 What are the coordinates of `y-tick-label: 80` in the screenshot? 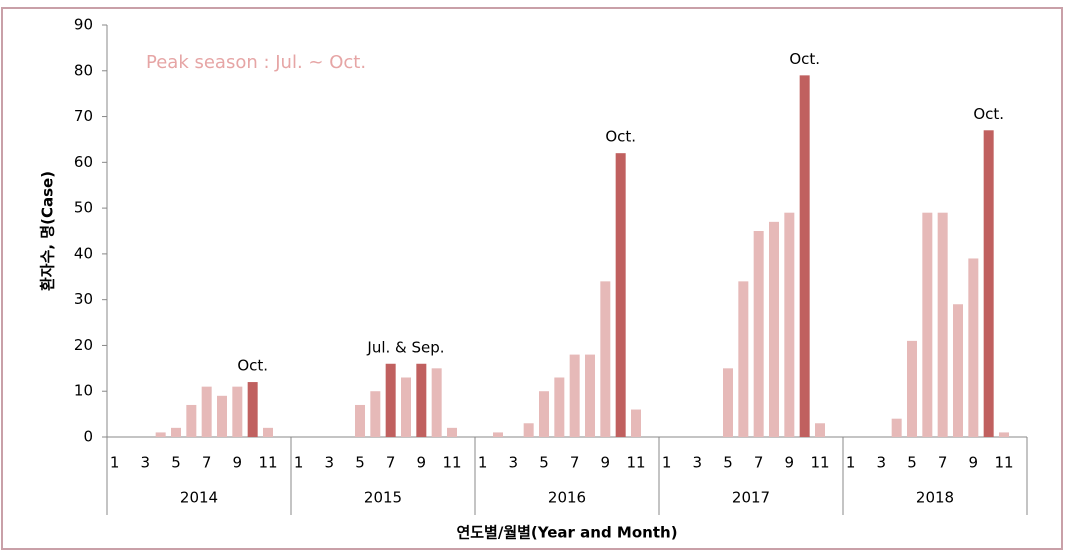 It's located at (83, 70).